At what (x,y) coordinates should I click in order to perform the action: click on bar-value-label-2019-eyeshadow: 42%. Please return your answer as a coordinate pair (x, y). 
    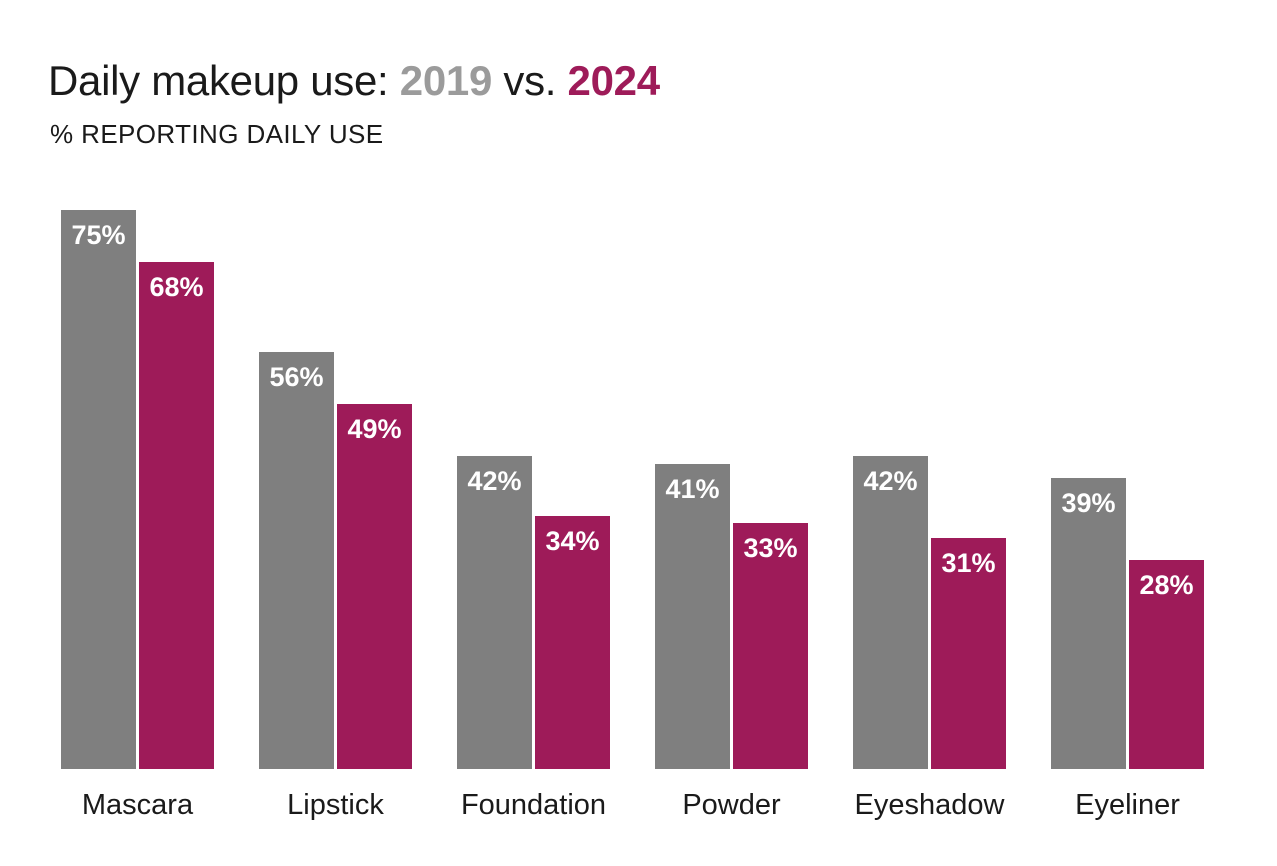
    Looking at the image, I should click on (890, 481).